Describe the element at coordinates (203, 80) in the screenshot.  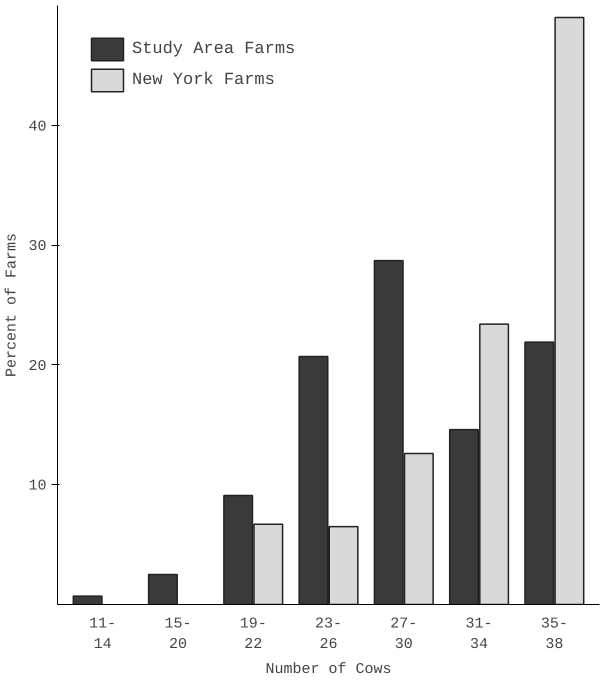
I see `legend-label: New York Farms` at that location.